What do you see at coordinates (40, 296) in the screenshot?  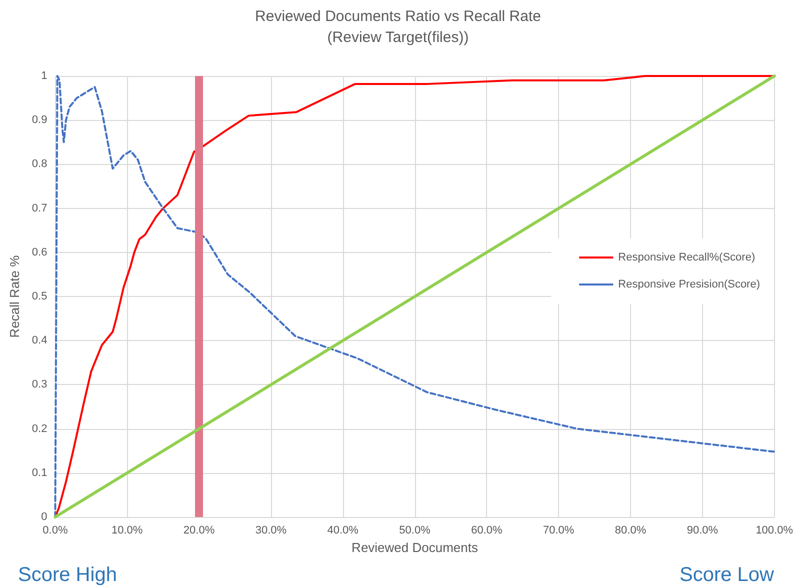 I see `y-tick-label: 0.5` at bounding box center [40, 296].